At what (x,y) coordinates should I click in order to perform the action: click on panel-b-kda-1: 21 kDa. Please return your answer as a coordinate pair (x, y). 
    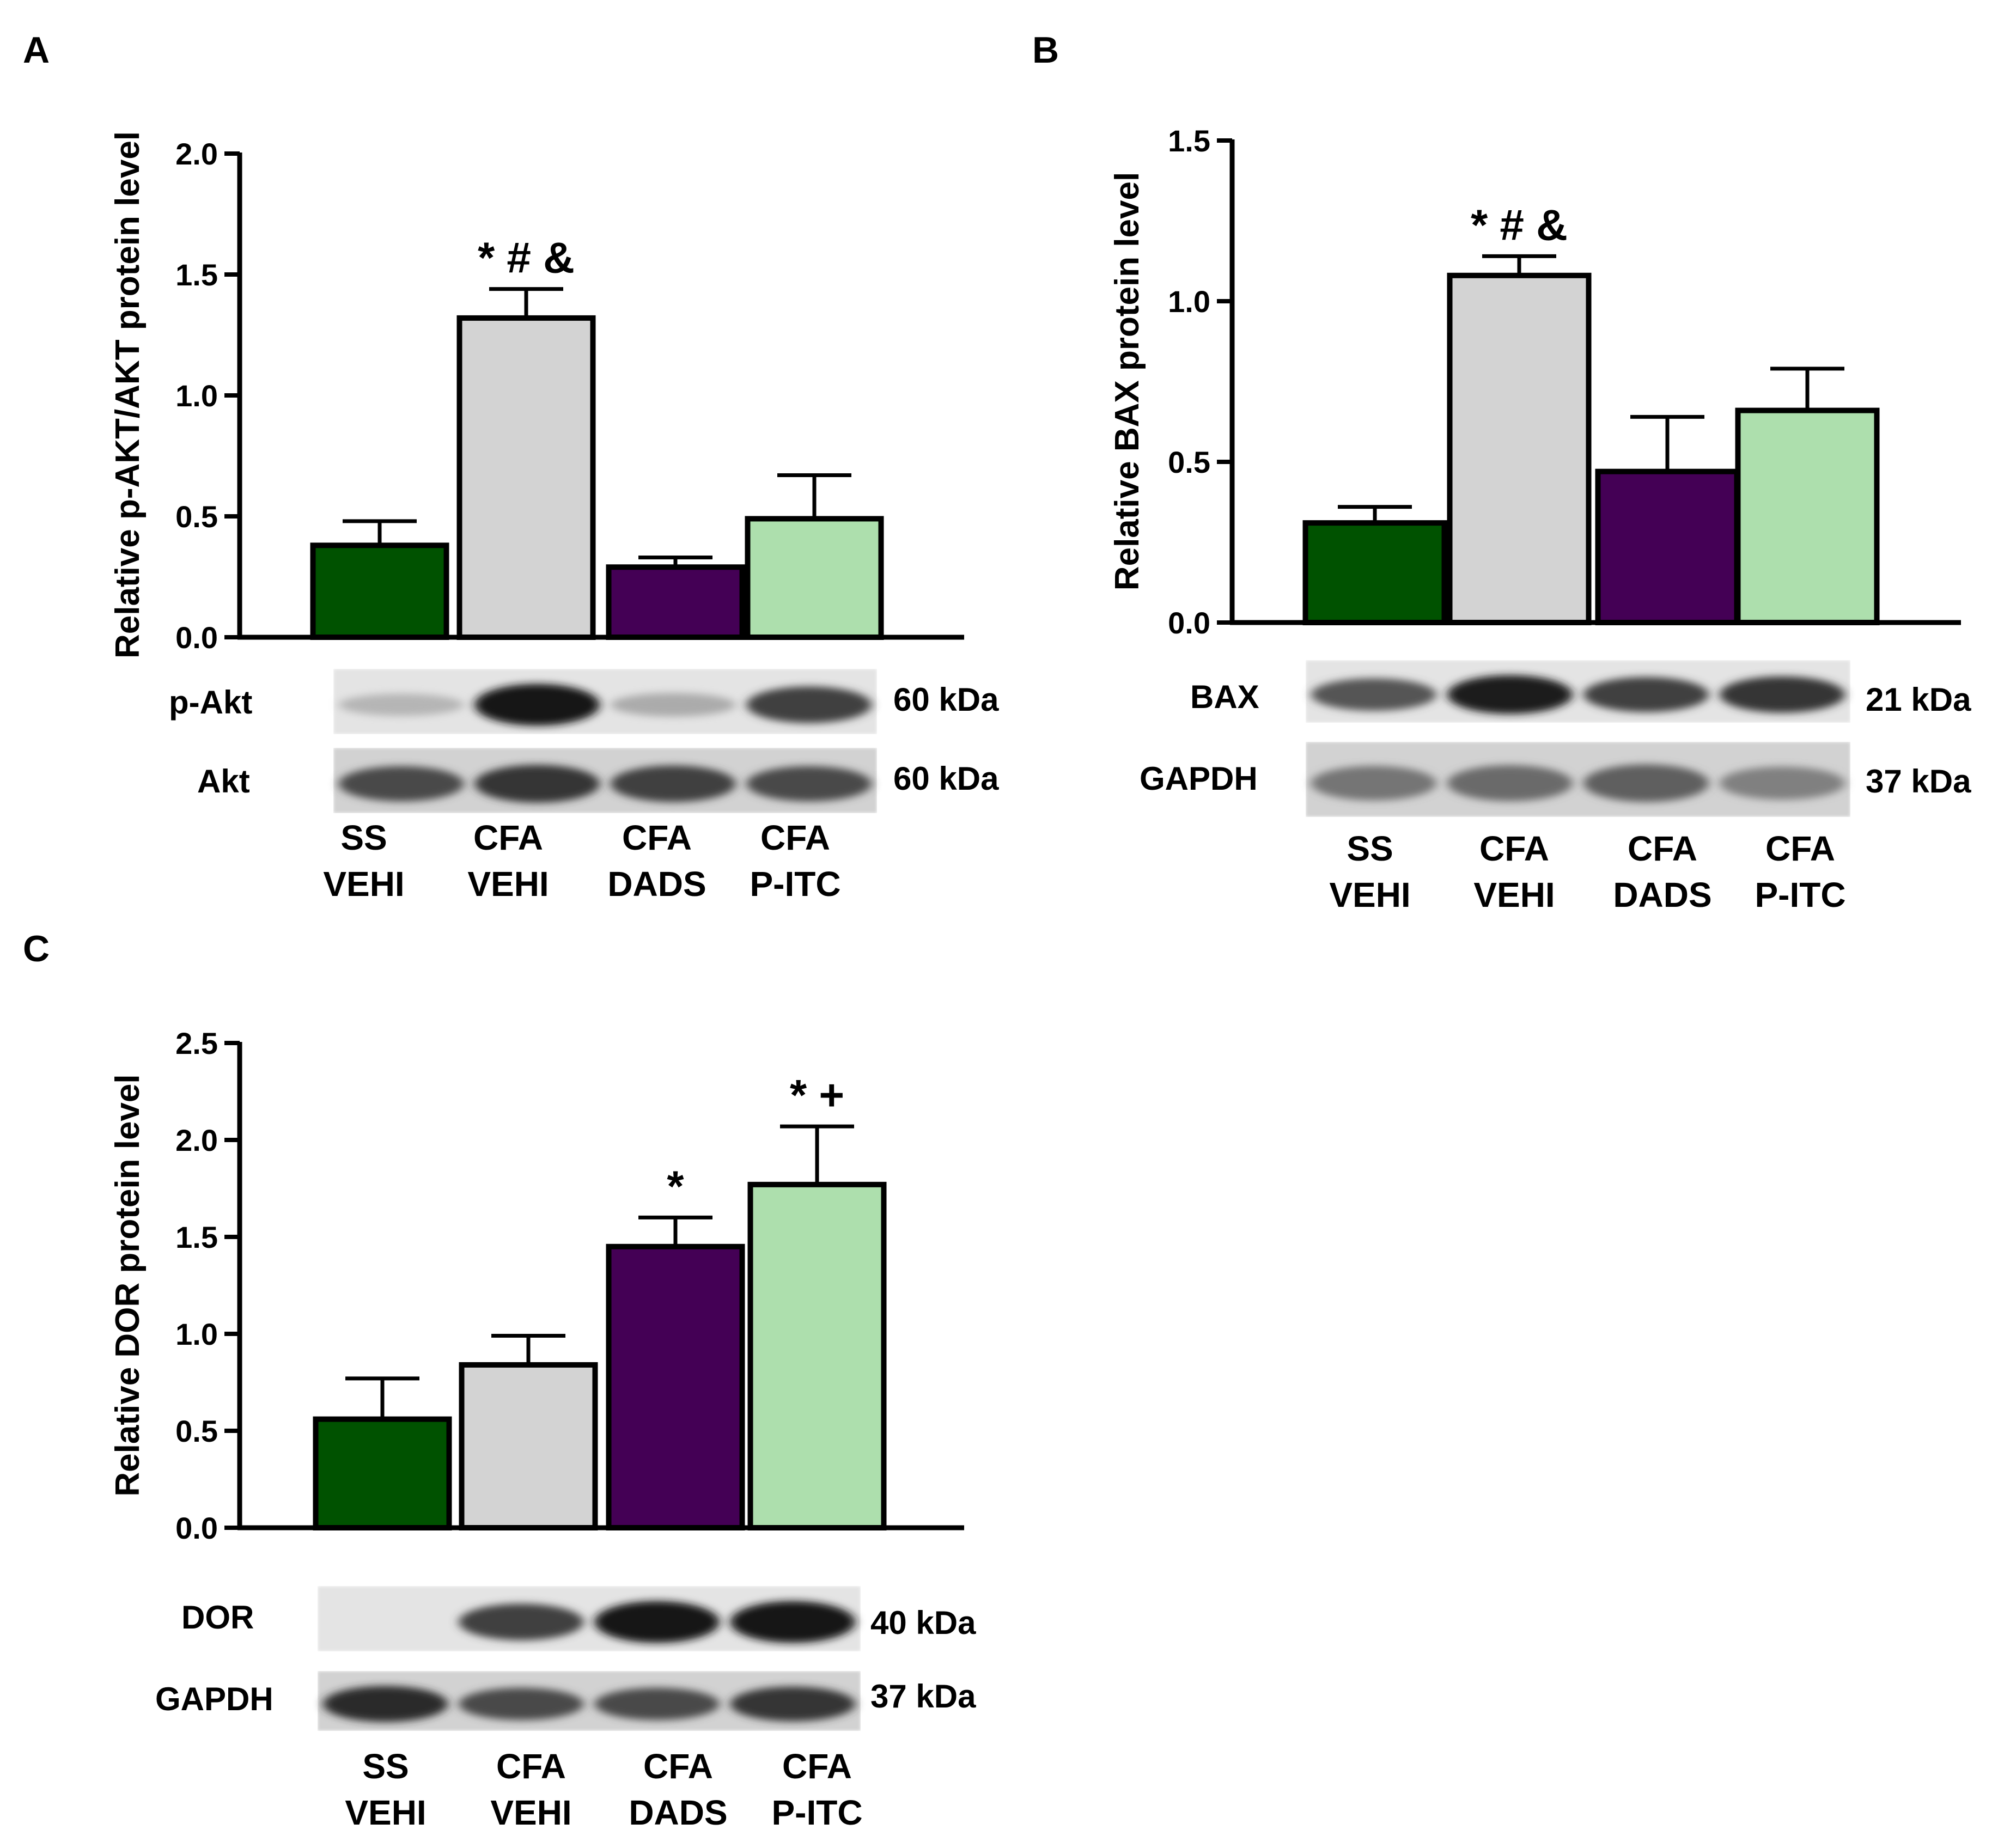
    Looking at the image, I should click on (1918, 699).